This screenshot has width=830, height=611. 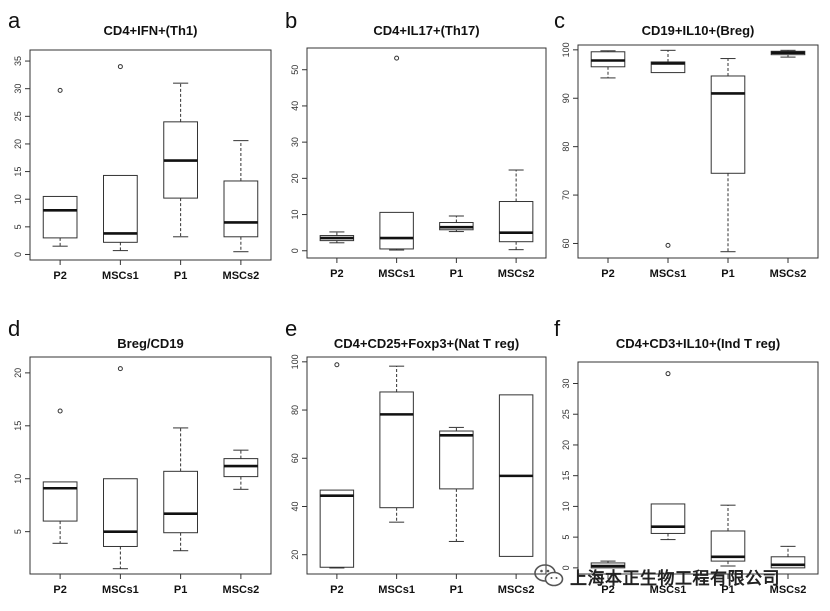 I want to click on y-tick-label: 90, so click(x=566, y=98).